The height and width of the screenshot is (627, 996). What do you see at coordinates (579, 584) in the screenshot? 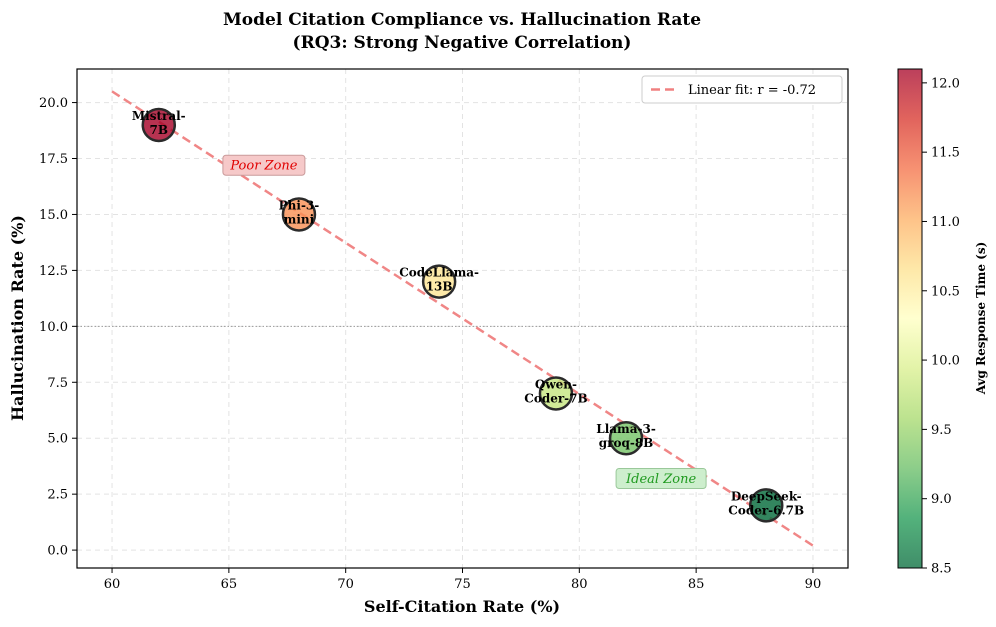
I see `x-tick-label-4: 80` at bounding box center [579, 584].